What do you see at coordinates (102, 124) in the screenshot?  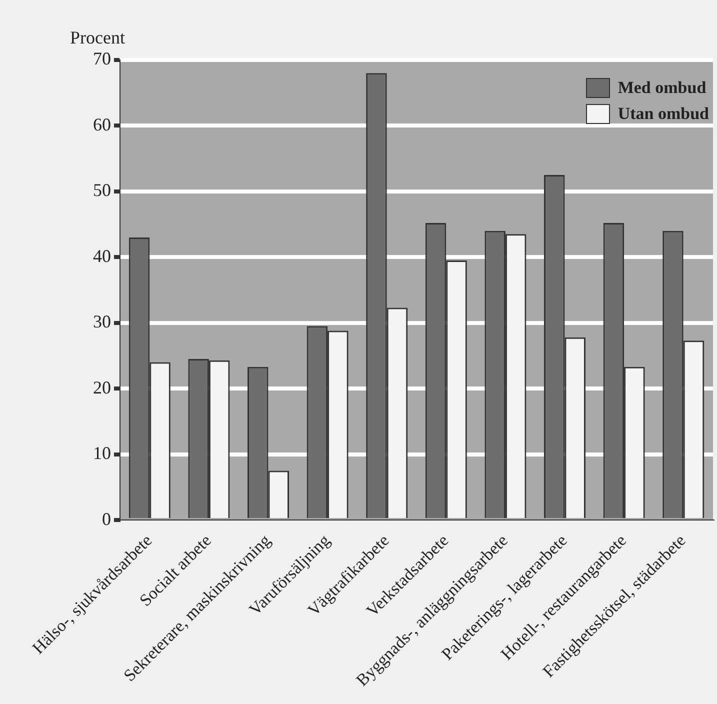 I see `y-tick-label: 60` at bounding box center [102, 124].